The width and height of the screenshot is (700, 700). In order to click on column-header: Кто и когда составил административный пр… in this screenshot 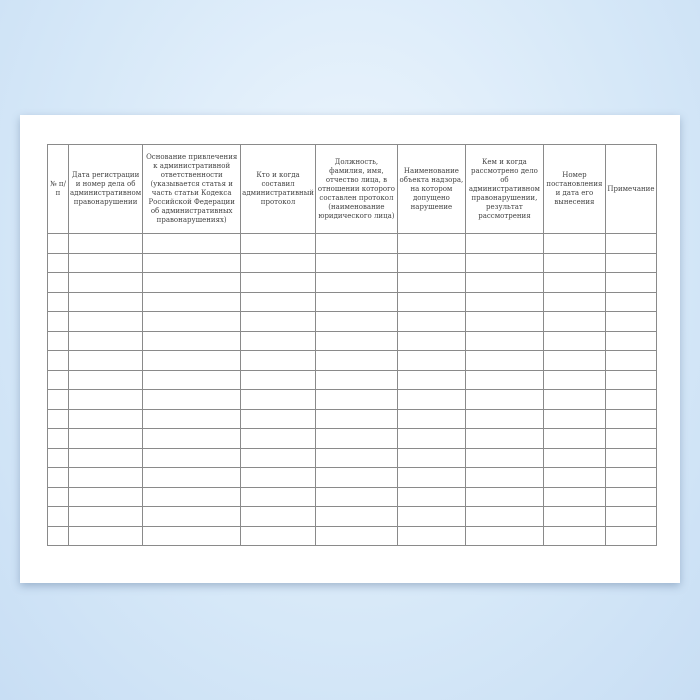, I will do `click(278, 189)`.